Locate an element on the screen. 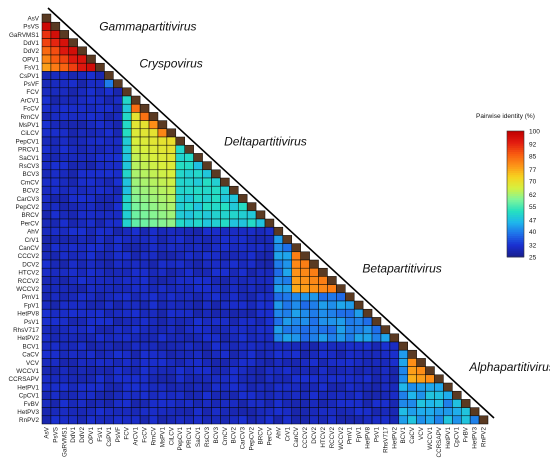  row-label: PsVS is located at coordinates (31, 27).